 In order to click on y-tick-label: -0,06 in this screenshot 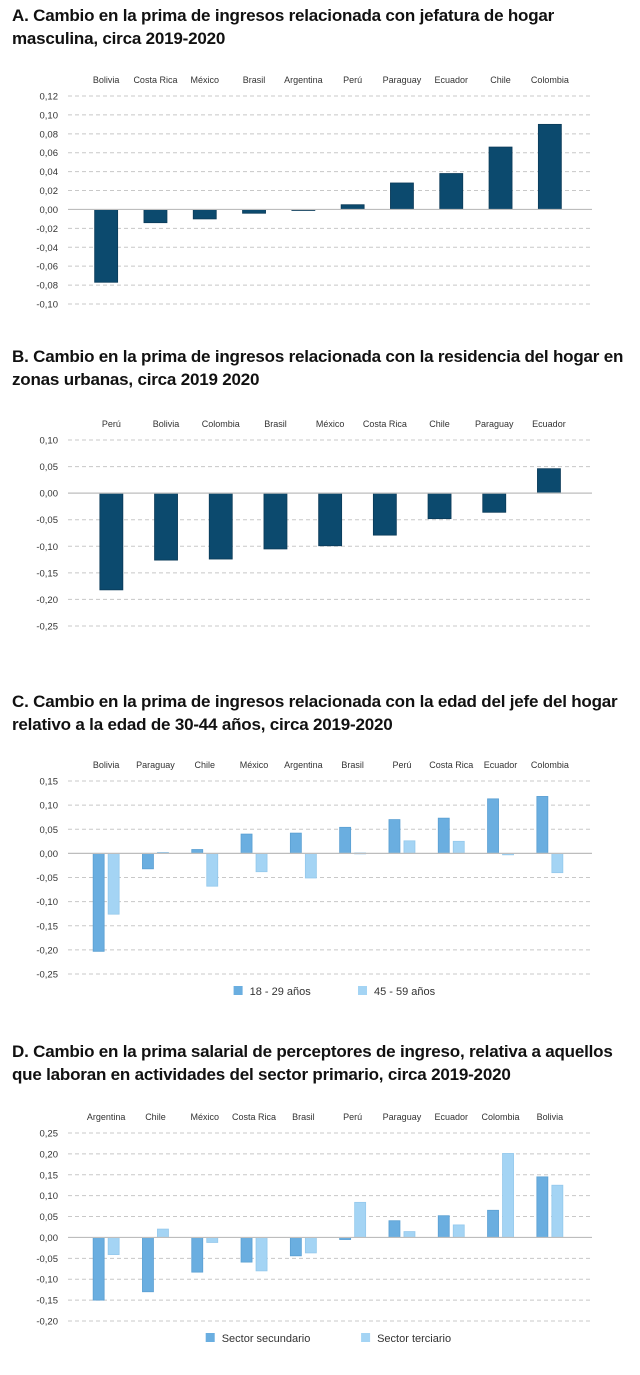, I will do `click(47, 267)`.